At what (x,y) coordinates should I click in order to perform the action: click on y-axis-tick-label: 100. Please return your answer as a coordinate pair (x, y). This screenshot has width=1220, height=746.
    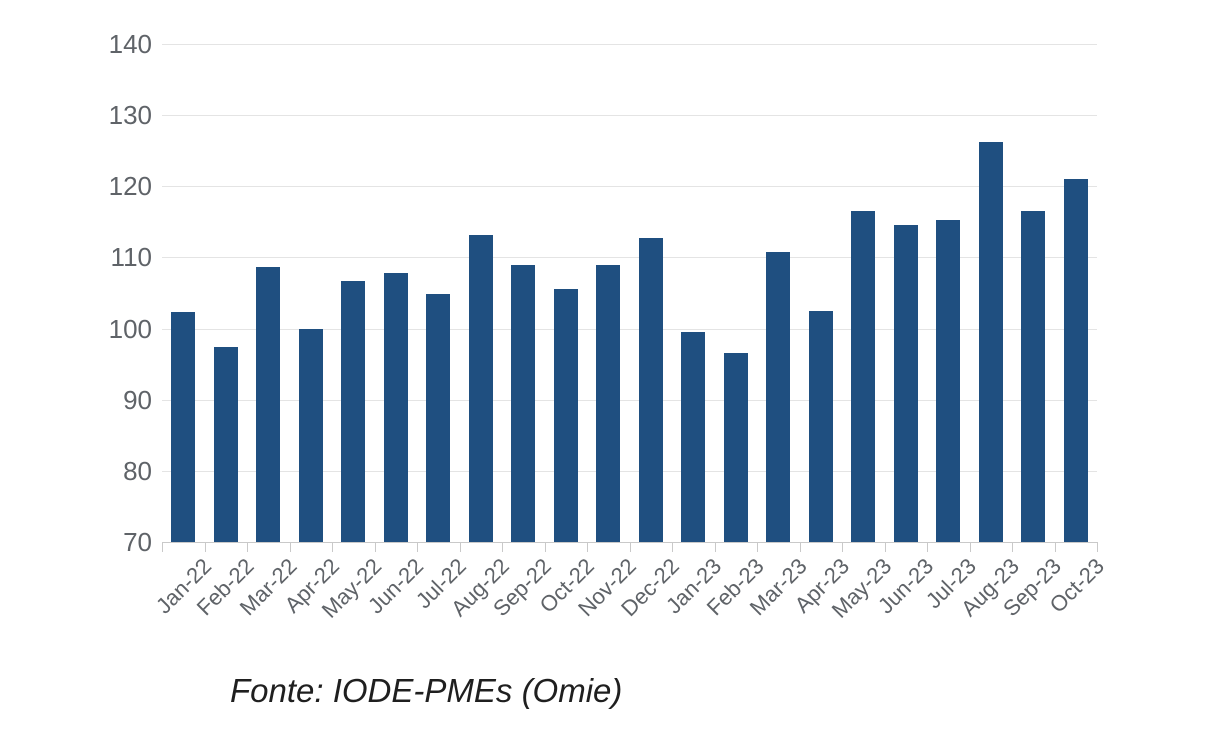
    Looking at the image, I should click on (130, 328).